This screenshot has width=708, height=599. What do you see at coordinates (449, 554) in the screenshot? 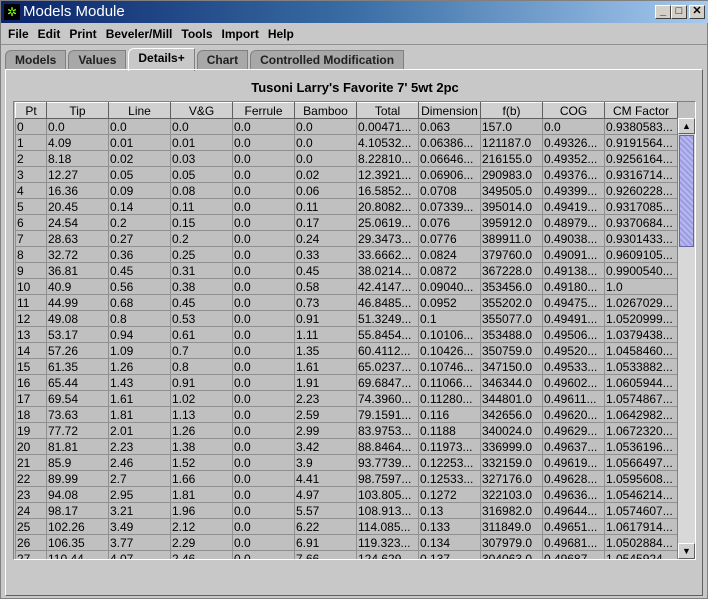
I see `table-cell: 0.137` at bounding box center [449, 554].